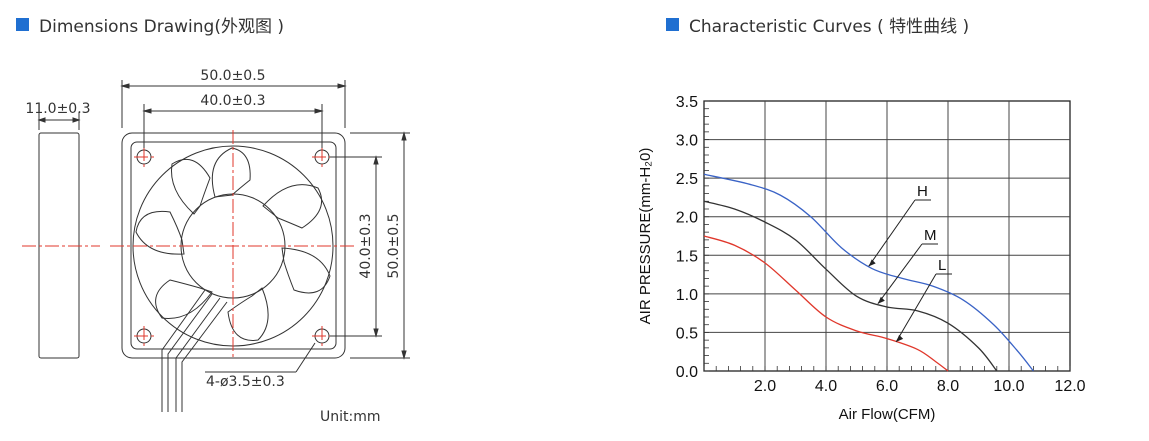 The image size is (1149, 441). Describe the element at coordinates (394, 245) in the screenshot. I see `overall-height-label: 50.0±0.5` at that location.